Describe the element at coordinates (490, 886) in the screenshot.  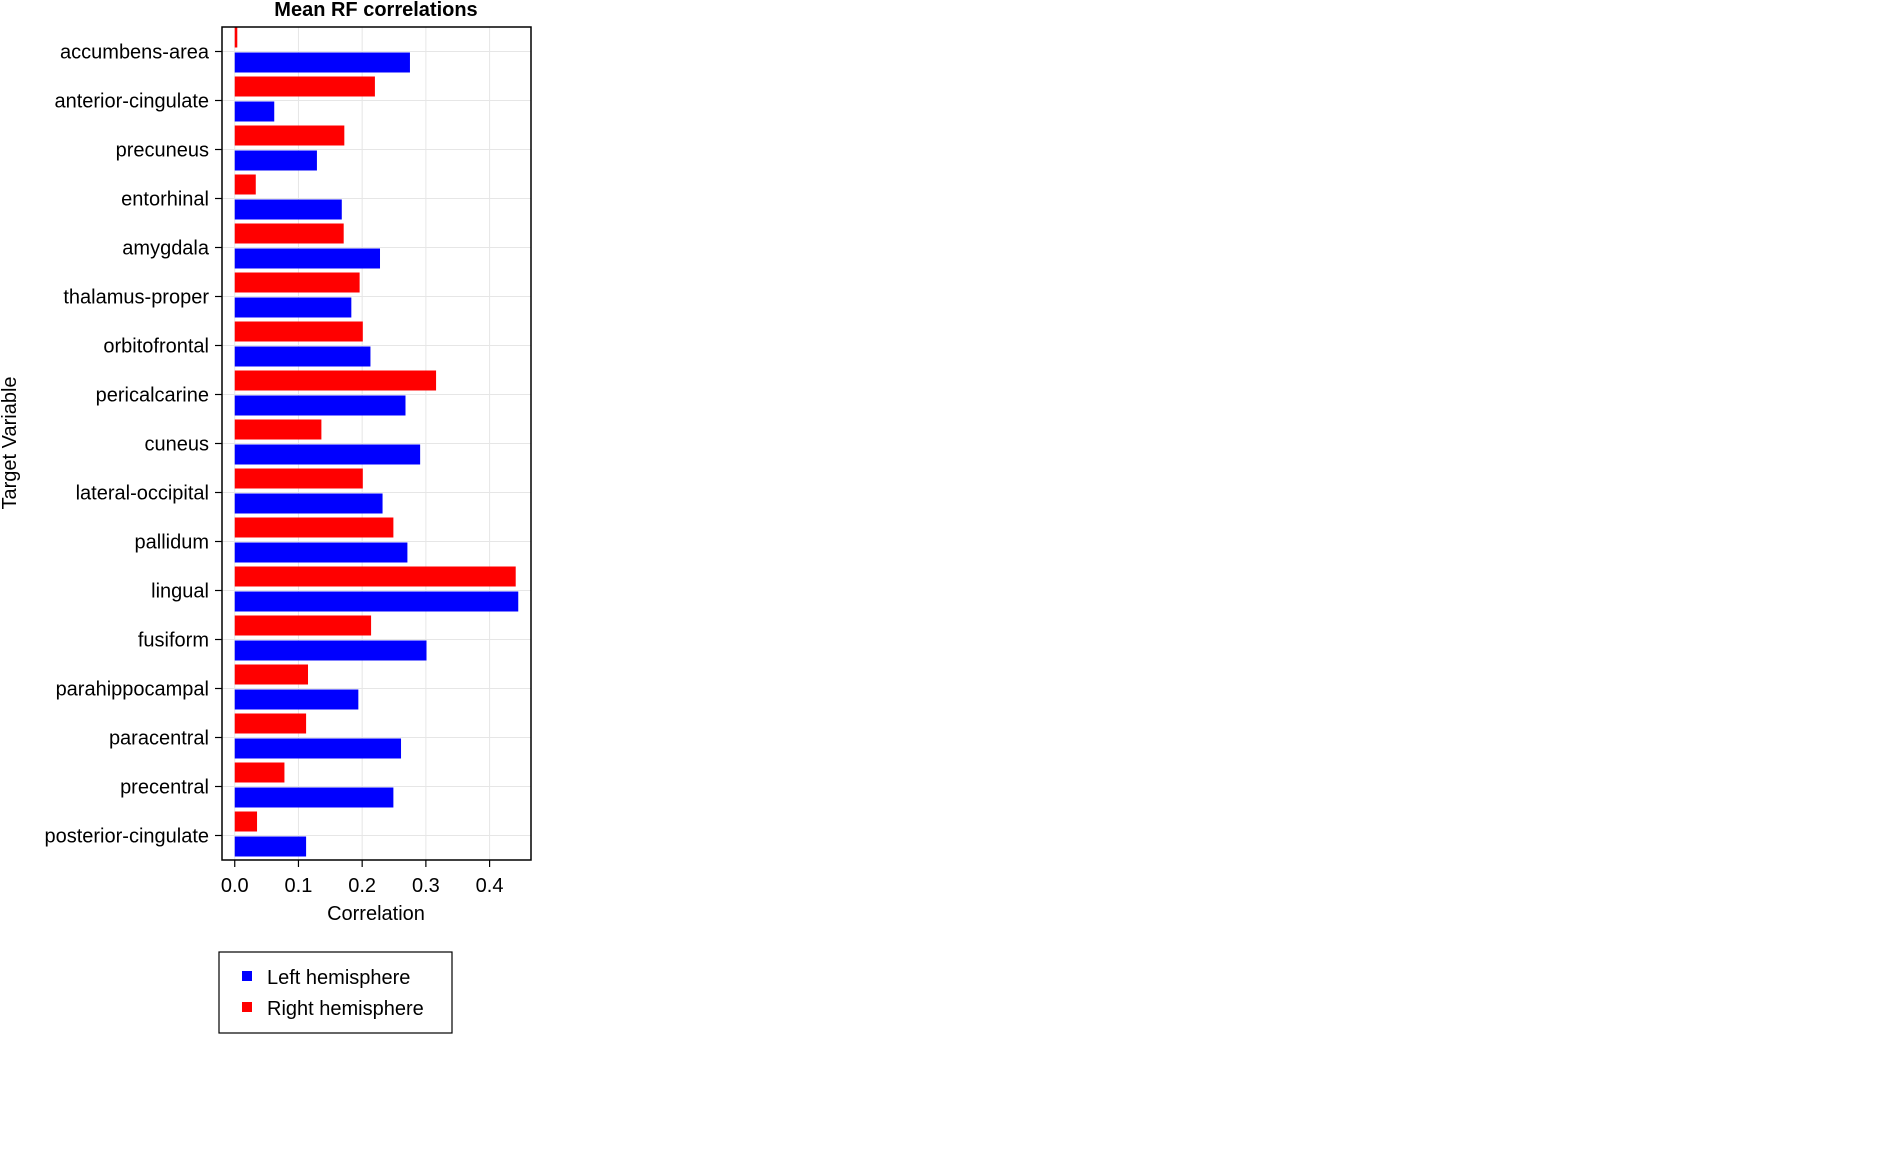
I see `x-tick-label: 0.4` at that location.